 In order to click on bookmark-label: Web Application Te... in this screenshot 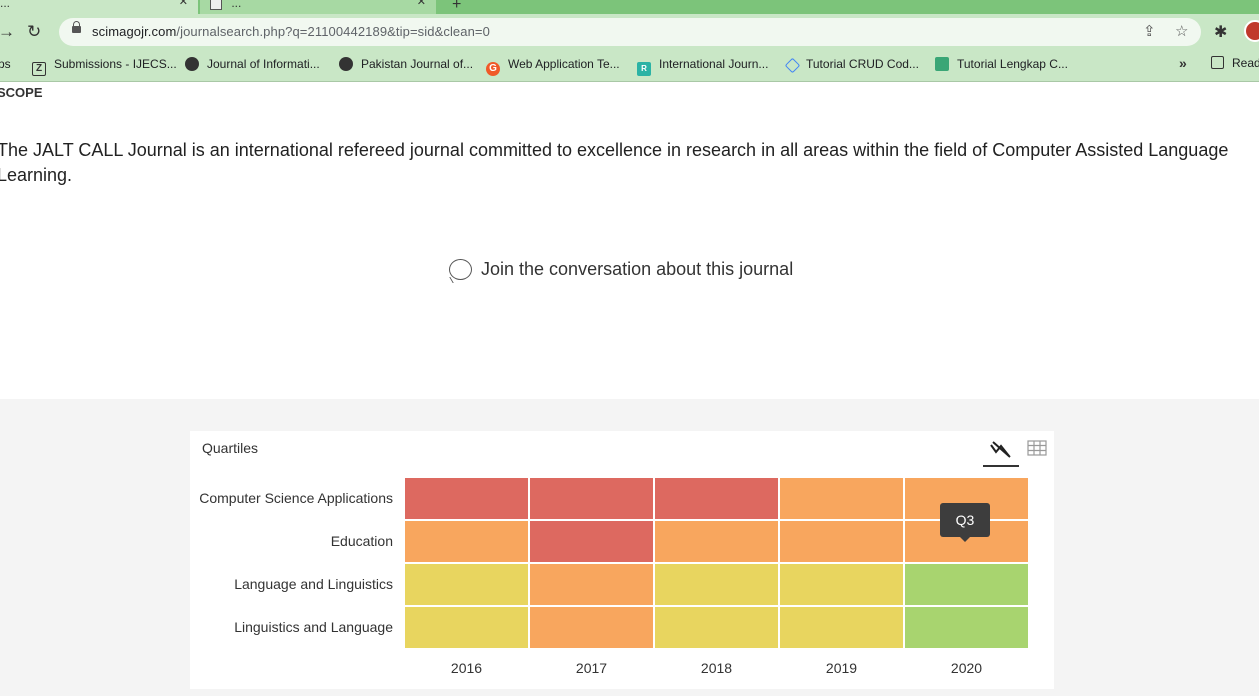, I will do `click(564, 64)`.